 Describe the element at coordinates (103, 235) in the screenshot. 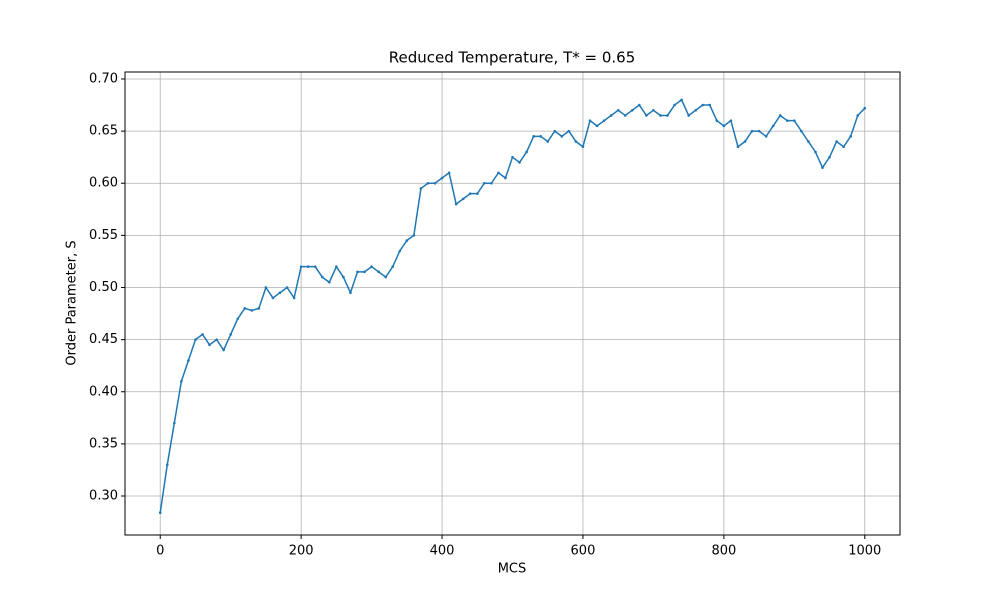

I see `y-tick-label: 0.55` at that location.